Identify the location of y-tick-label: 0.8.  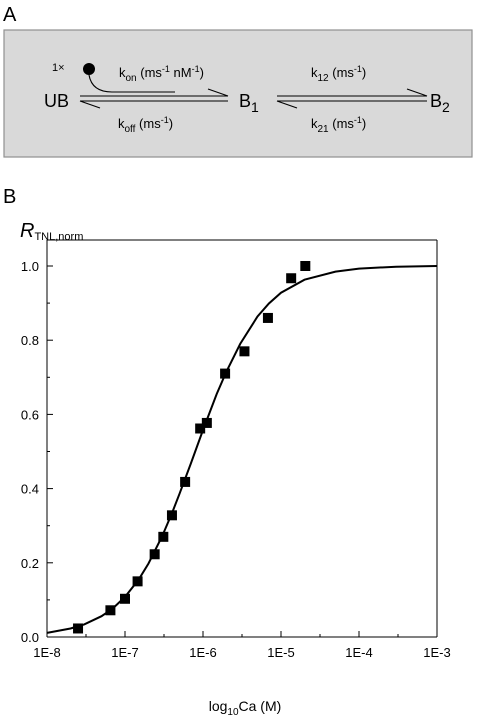
(30, 340).